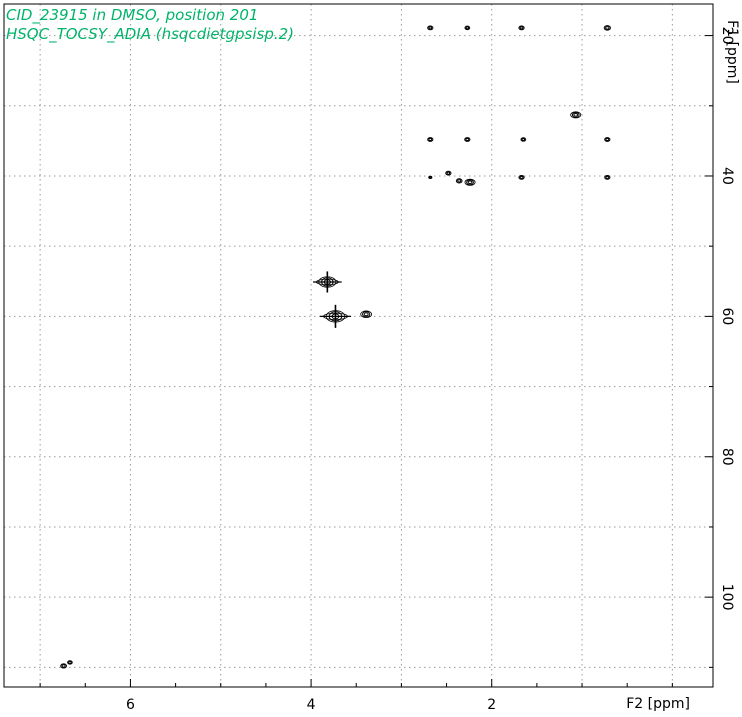 The height and width of the screenshot is (717, 742). What do you see at coordinates (732, 52) in the screenshot?
I see `y-axis-label: F1 [ppm]` at bounding box center [732, 52].